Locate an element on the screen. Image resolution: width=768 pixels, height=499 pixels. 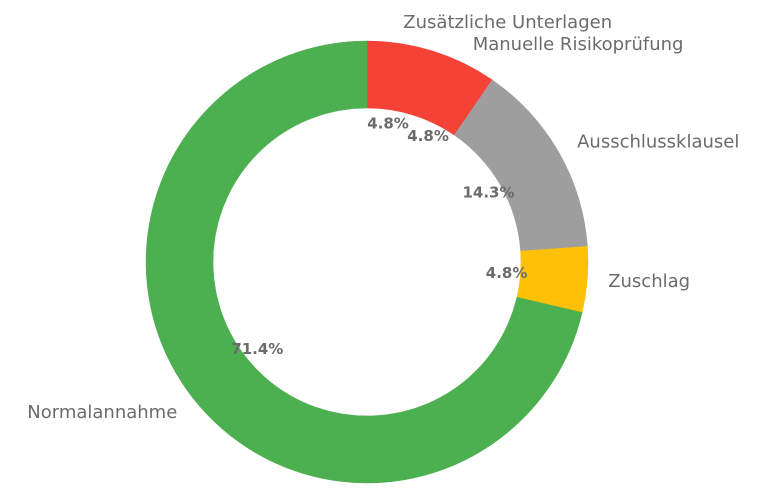
pct-label-normalannahme: 71.4% is located at coordinates (257, 349).